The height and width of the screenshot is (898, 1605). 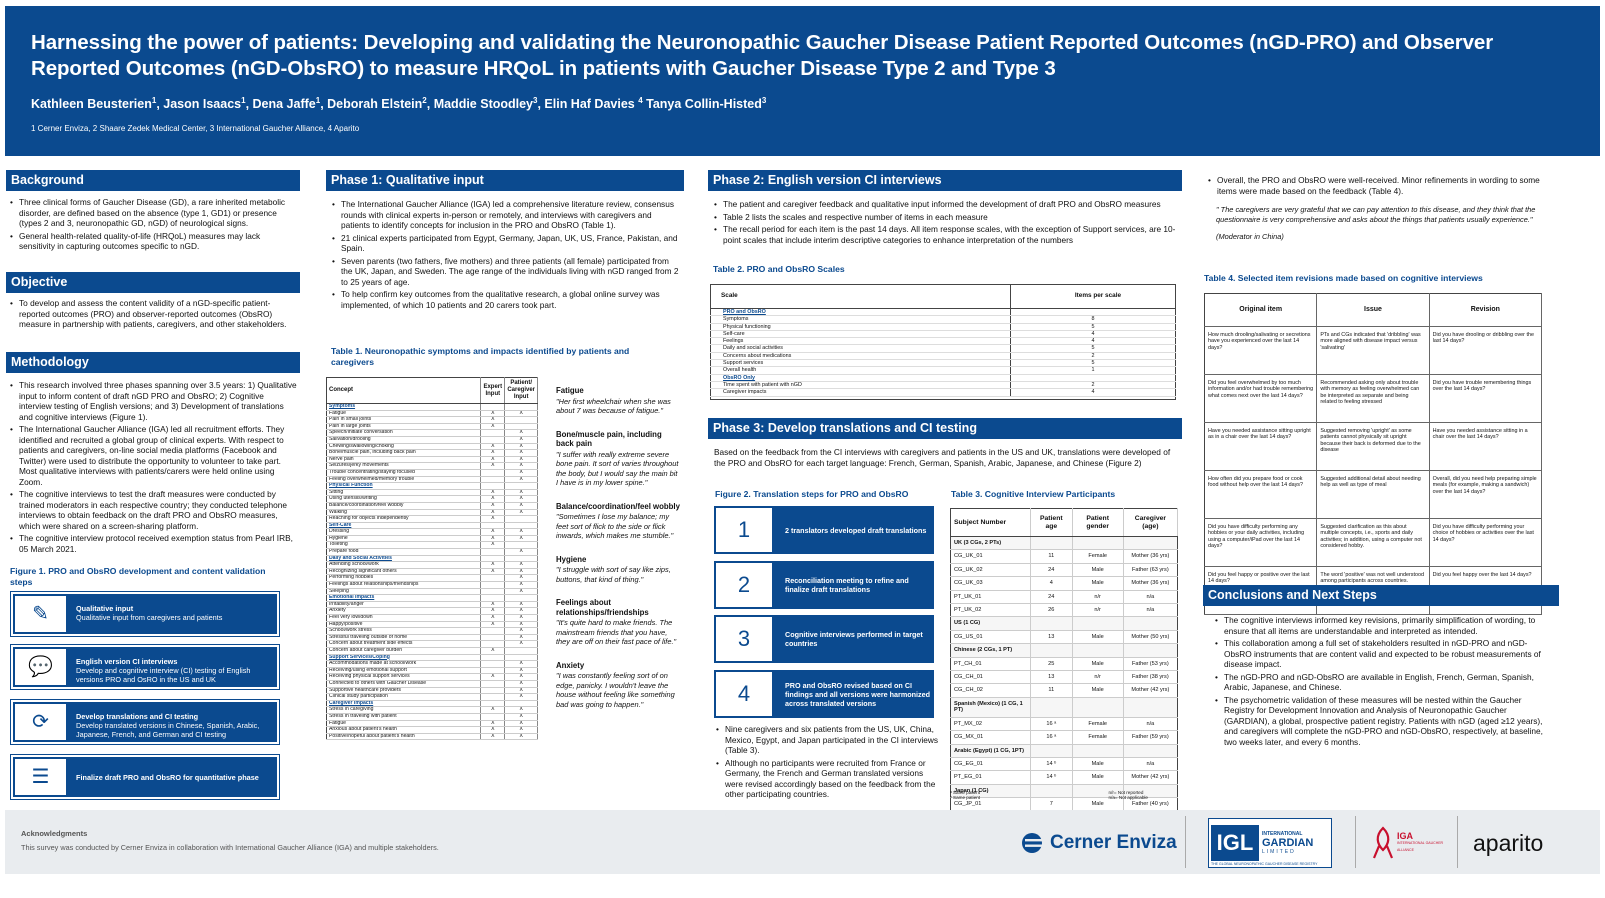 I want to click on author-name: , Jason Isaacs, so click(x=199, y=104).